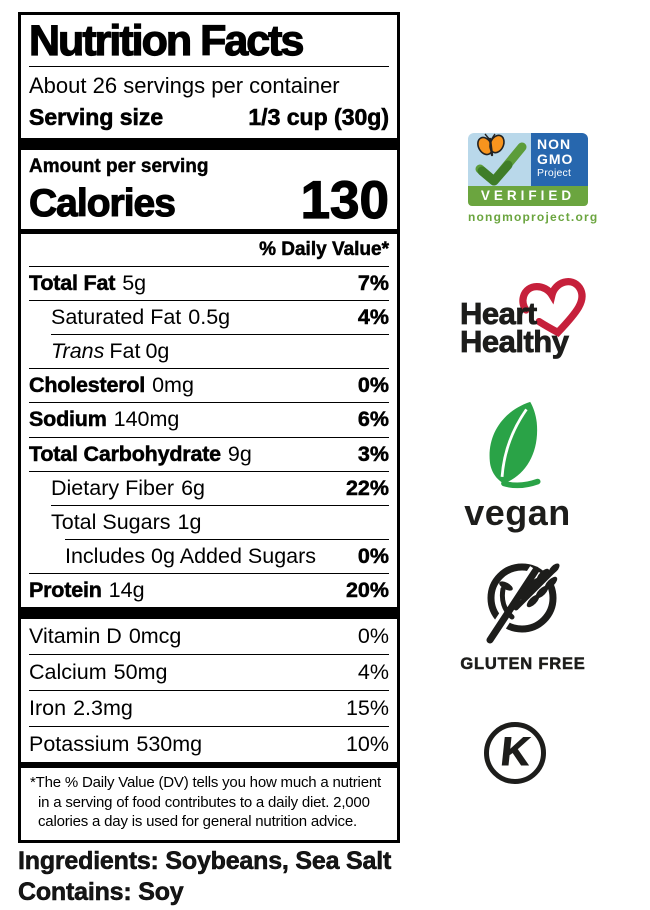 The image size is (650, 910). I want to click on kosher-circle-k-icon: K, so click(515, 751).